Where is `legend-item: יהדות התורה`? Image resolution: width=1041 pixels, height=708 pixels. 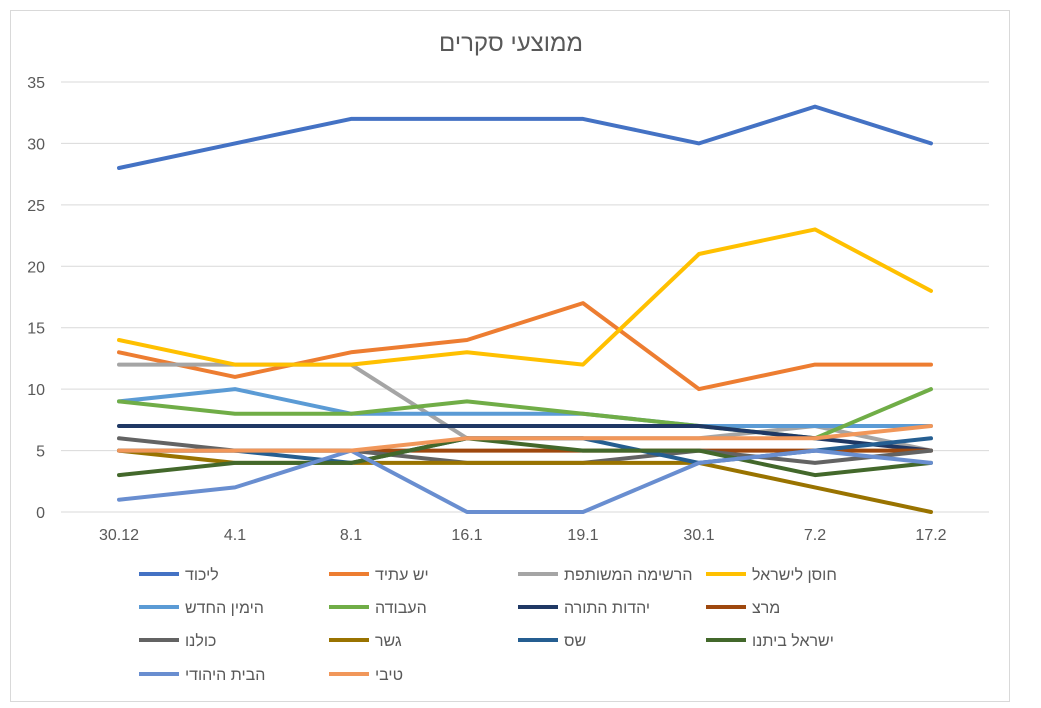 legend-item: יהדות התורה is located at coordinates (584, 608).